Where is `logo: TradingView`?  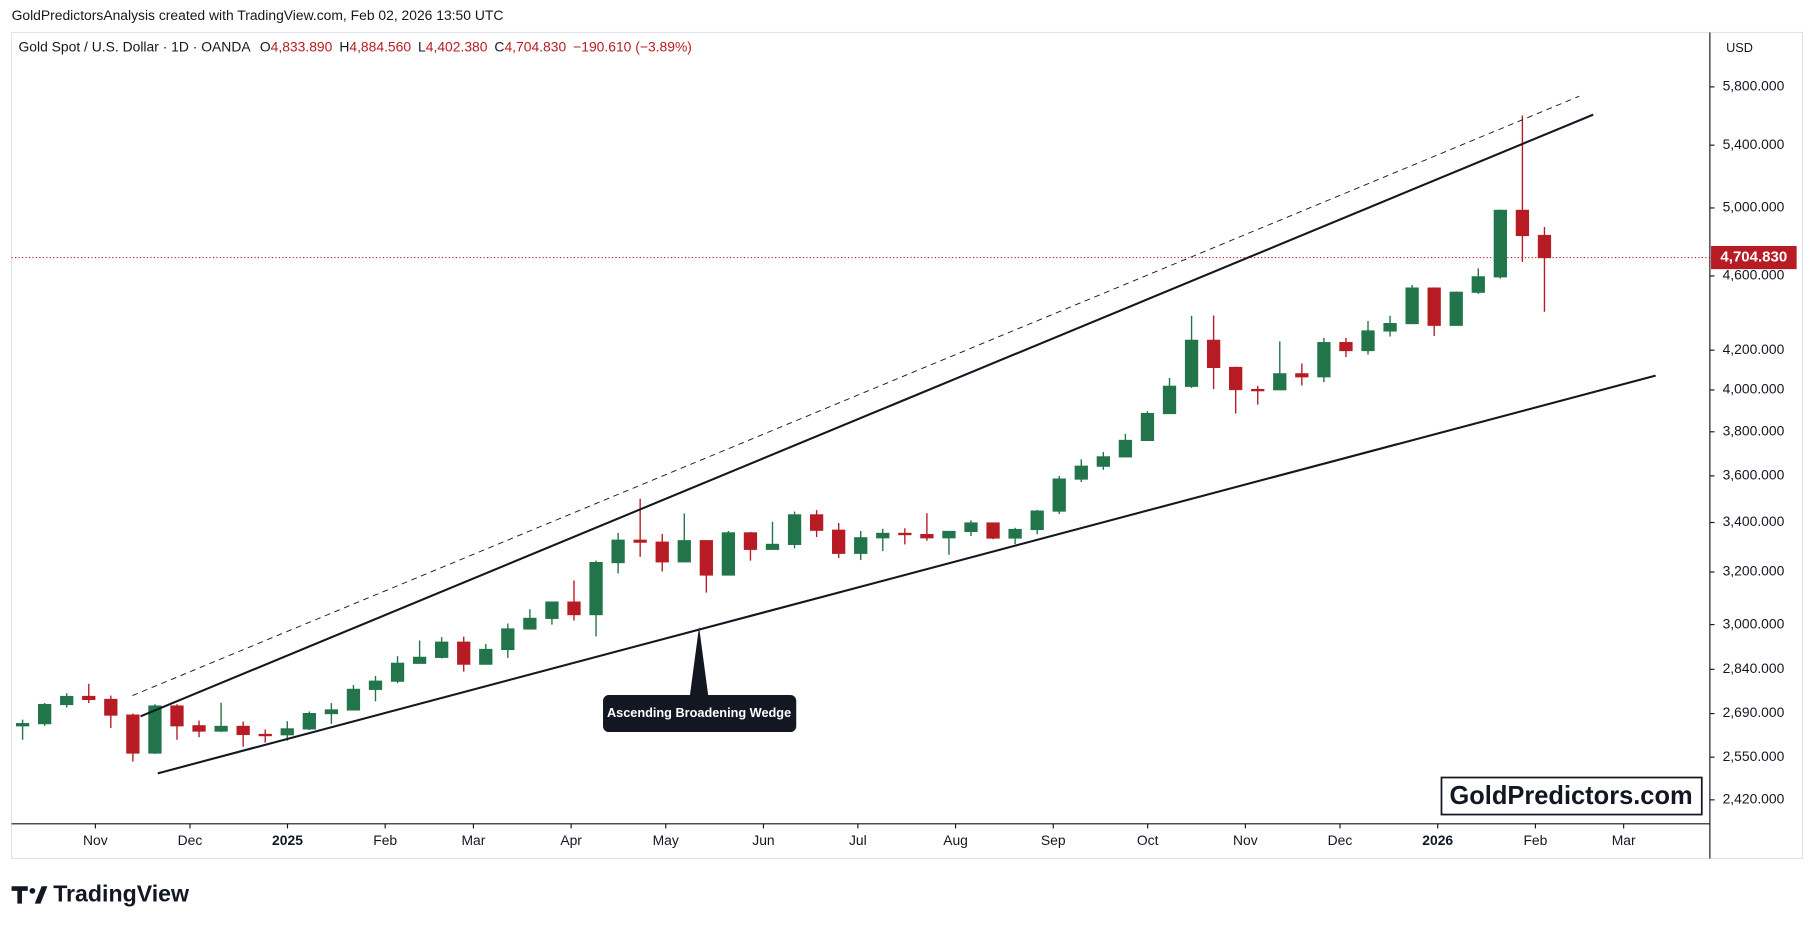 logo: TradingView is located at coordinates (121, 894).